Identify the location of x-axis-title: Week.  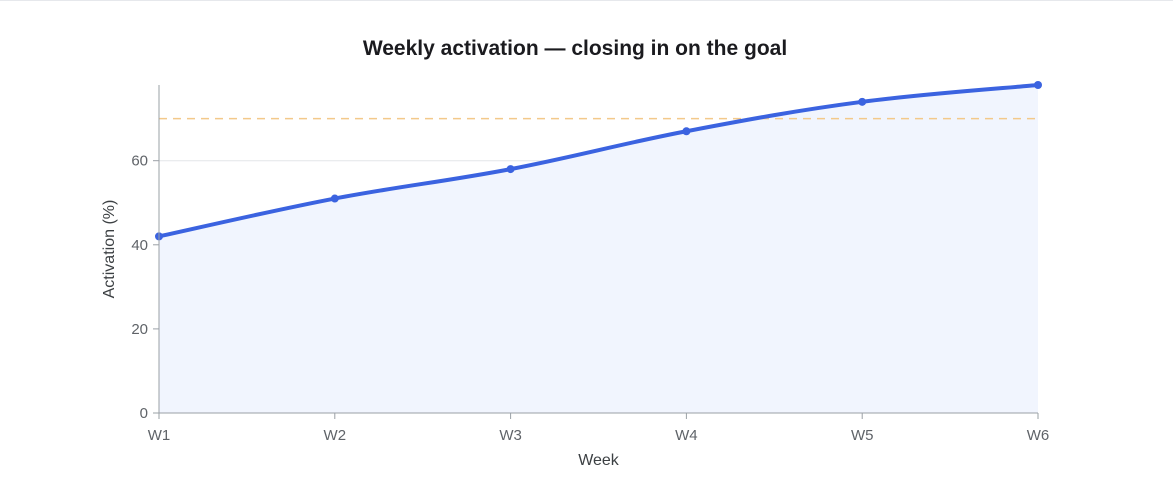
(599, 460).